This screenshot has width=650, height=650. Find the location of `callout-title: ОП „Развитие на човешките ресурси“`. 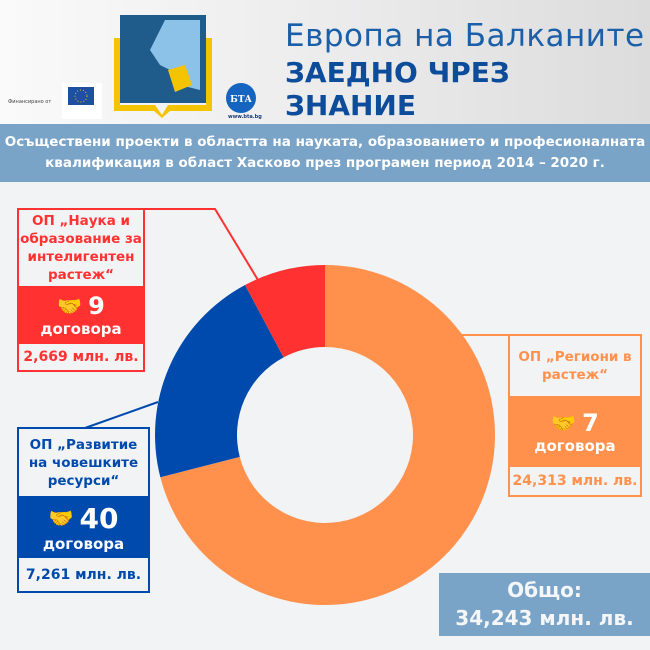

callout-title: ОП „Развитие на човешките ресурси“ is located at coordinates (83, 462).